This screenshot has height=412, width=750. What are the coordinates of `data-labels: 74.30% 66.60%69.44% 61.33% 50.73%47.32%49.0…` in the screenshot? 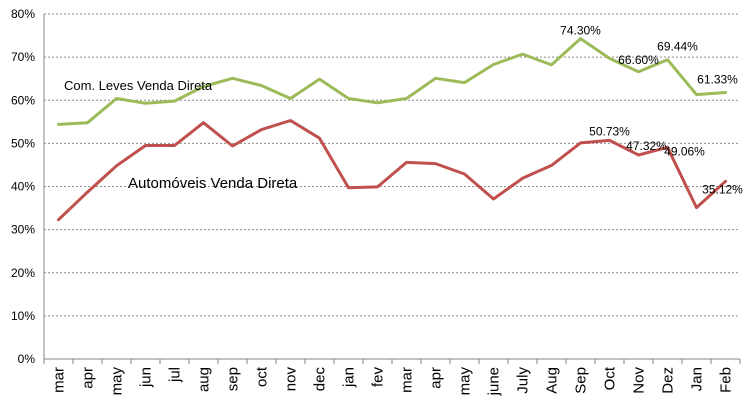 It's located at (651, 110).